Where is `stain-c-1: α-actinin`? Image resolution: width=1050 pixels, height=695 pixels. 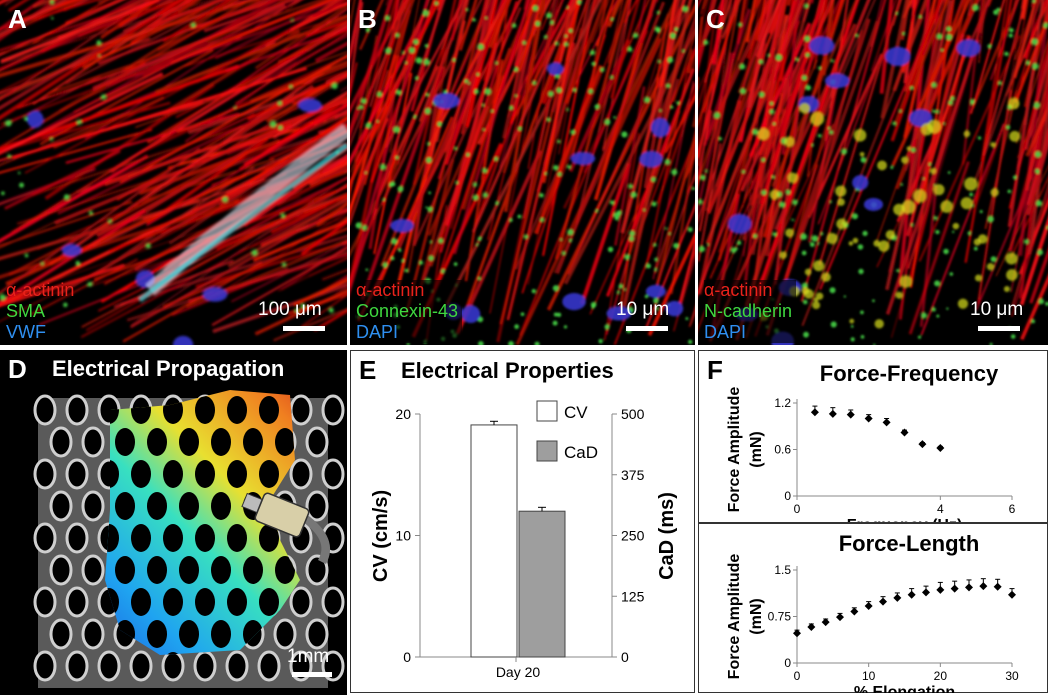 stain-c-1: α-actinin is located at coordinates (738, 290).